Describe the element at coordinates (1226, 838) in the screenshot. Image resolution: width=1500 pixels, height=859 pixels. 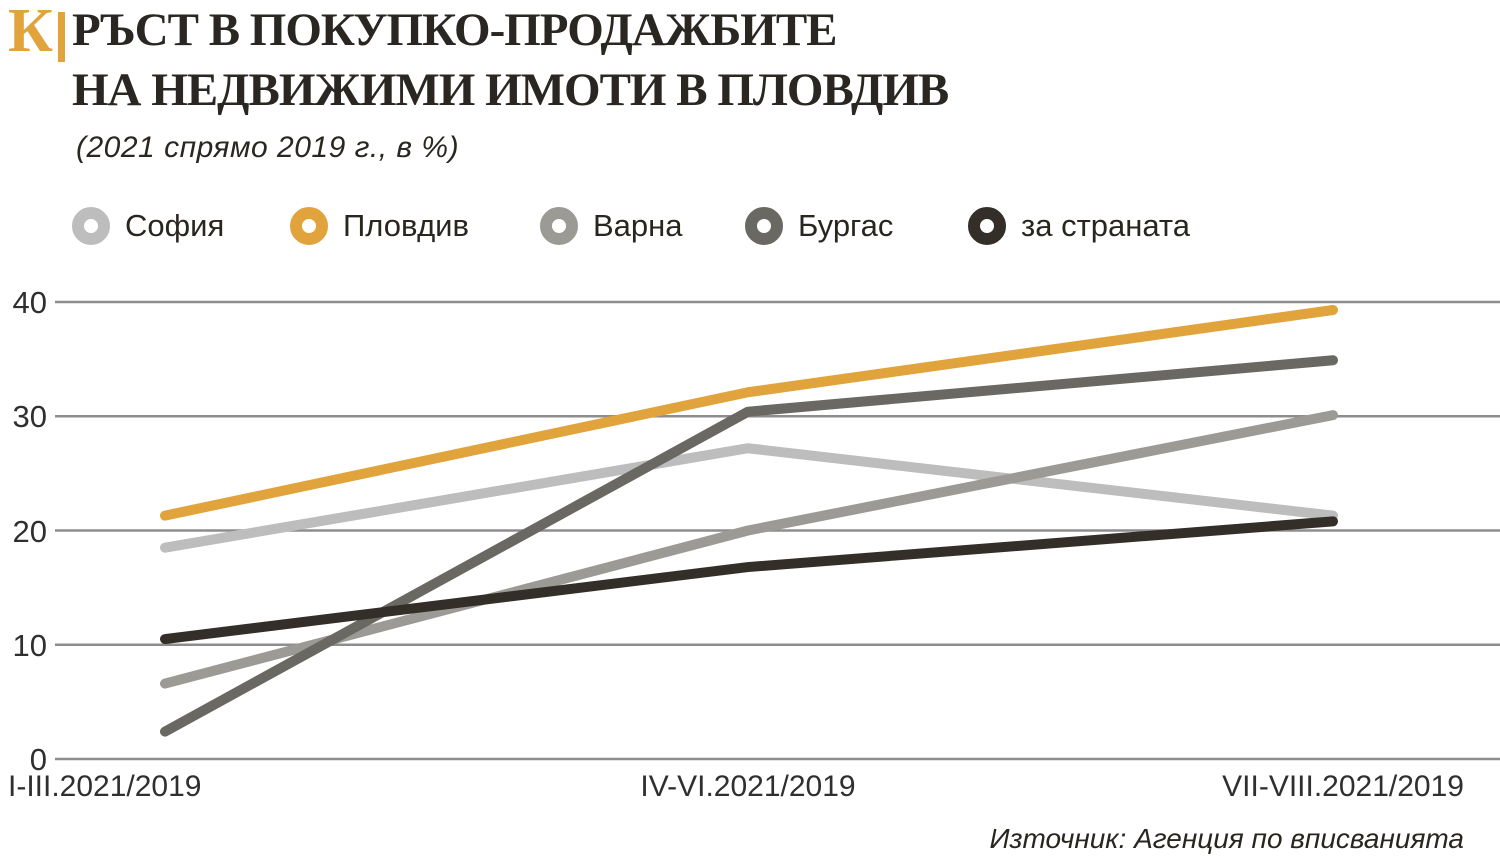
I see `source-attribution: Източник: Агенция по вписванията` at that location.